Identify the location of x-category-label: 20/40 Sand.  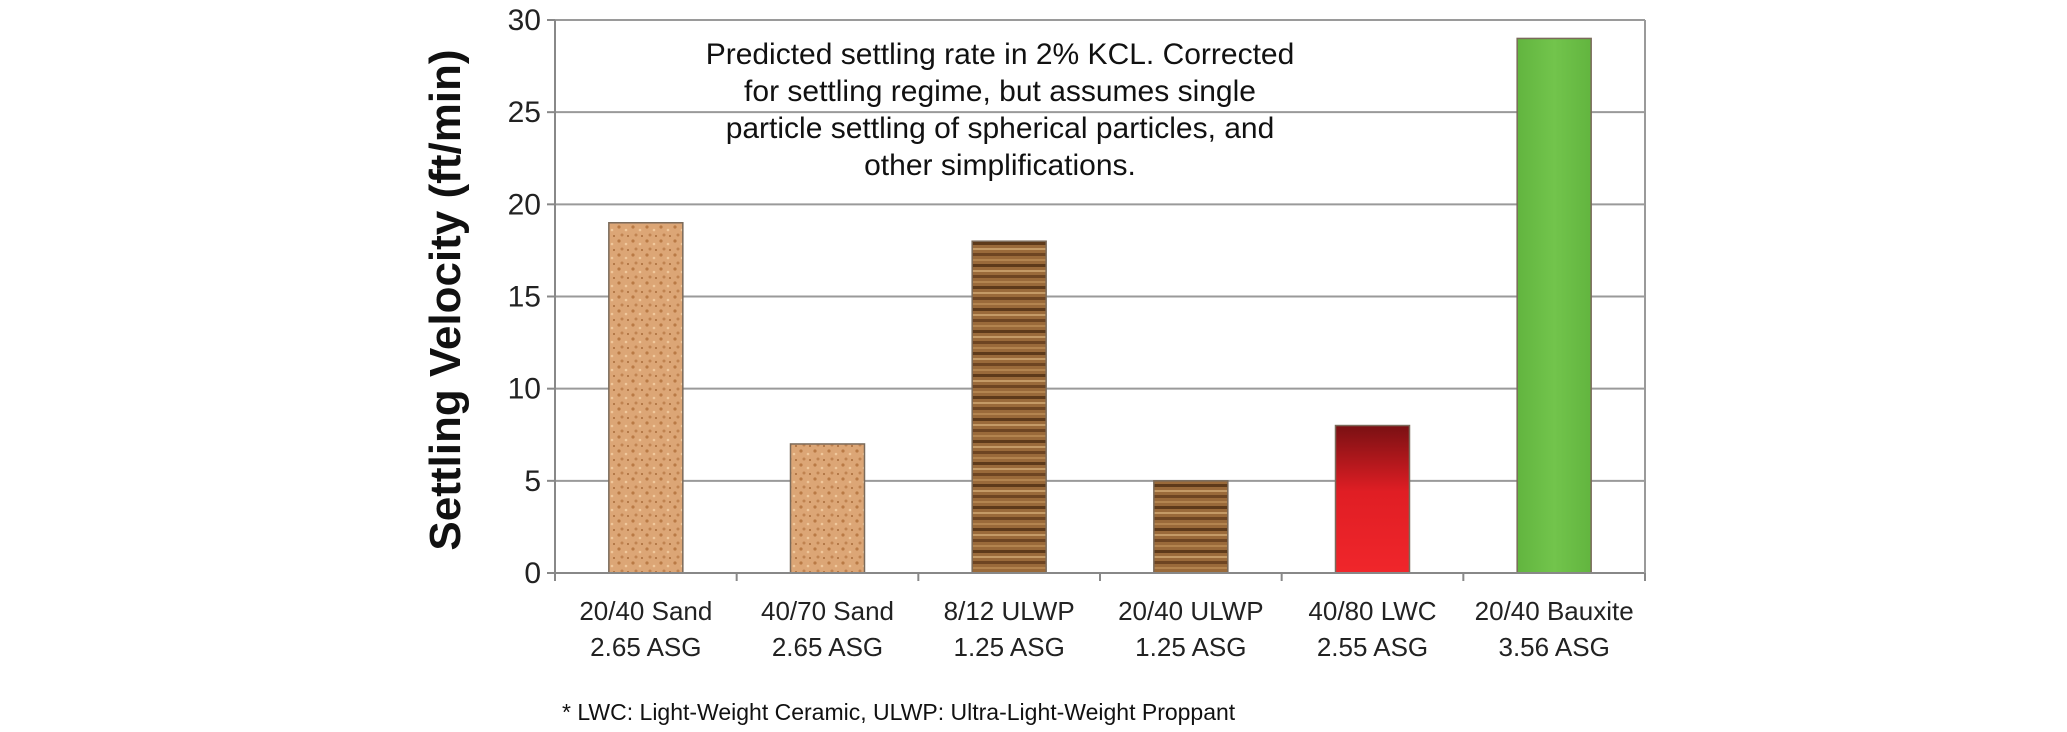
(645, 611).